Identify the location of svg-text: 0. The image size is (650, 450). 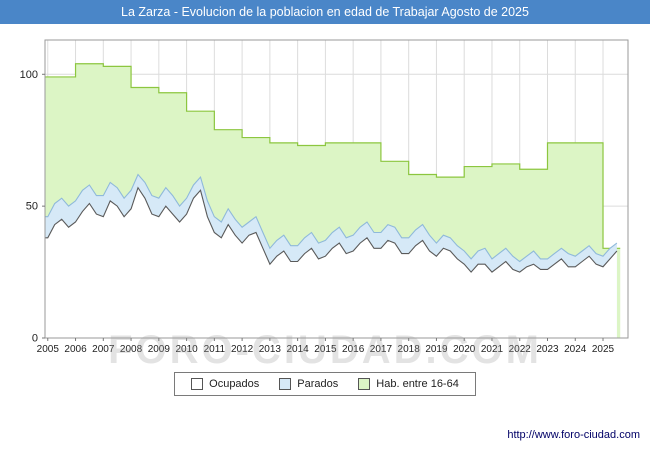
(35, 339).